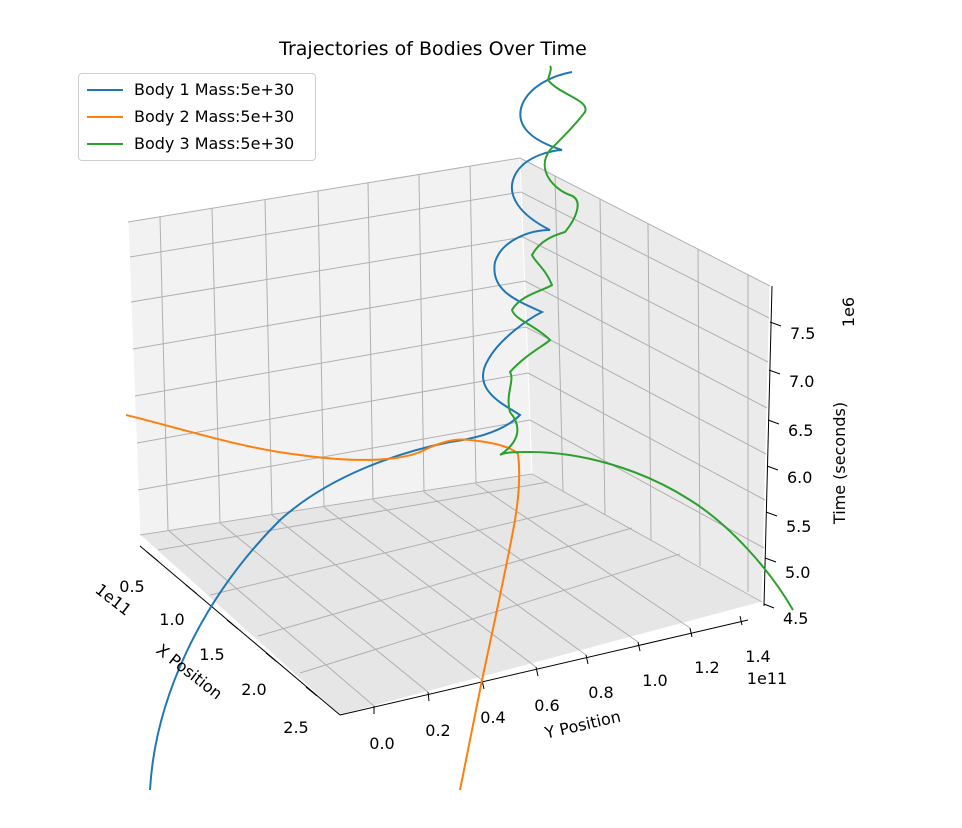  I want to click on x-tick-label: 1.0, so click(171, 619).